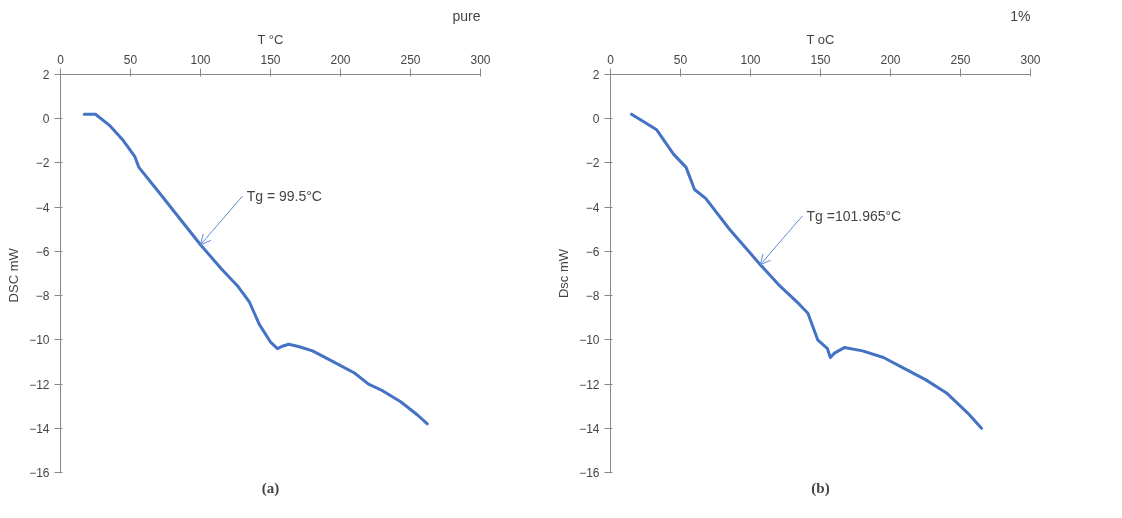 The image size is (1122, 518). What do you see at coordinates (820, 39) in the screenshot?
I see `x-axis-title: T oC` at bounding box center [820, 39].